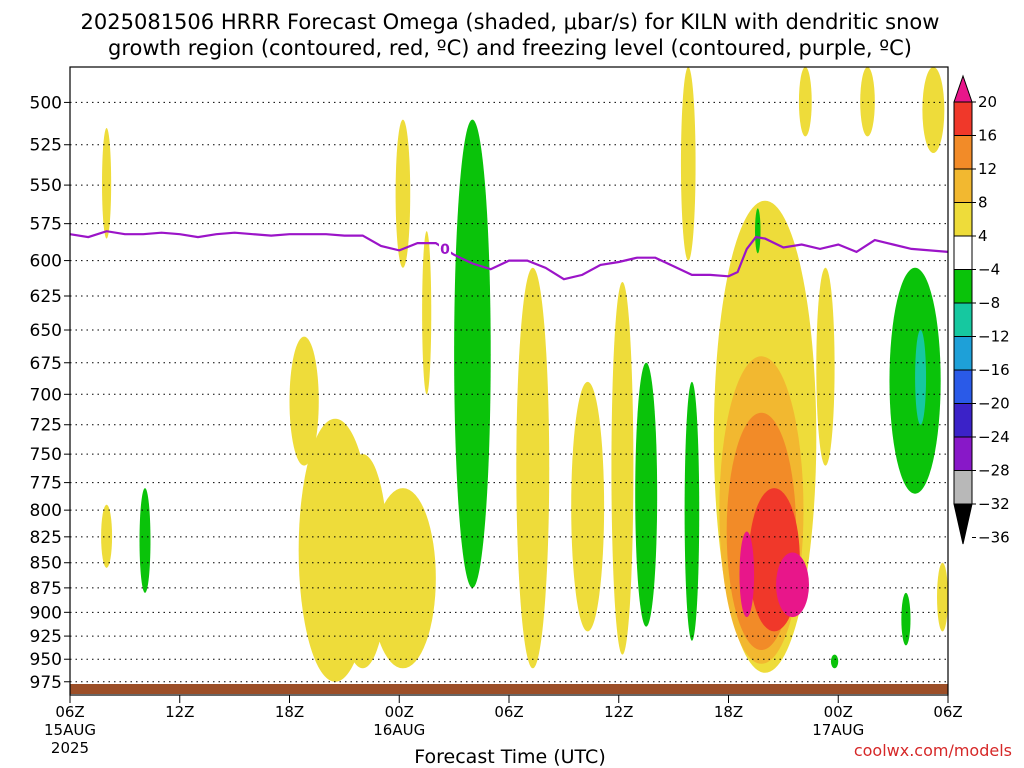  I want to click on colorbar-label: −12, so click(994, 337).